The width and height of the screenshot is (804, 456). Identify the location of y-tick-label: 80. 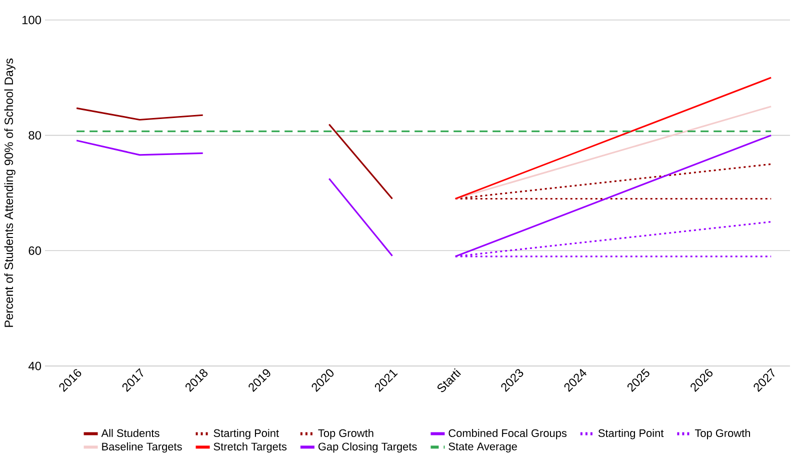
(35, 135).